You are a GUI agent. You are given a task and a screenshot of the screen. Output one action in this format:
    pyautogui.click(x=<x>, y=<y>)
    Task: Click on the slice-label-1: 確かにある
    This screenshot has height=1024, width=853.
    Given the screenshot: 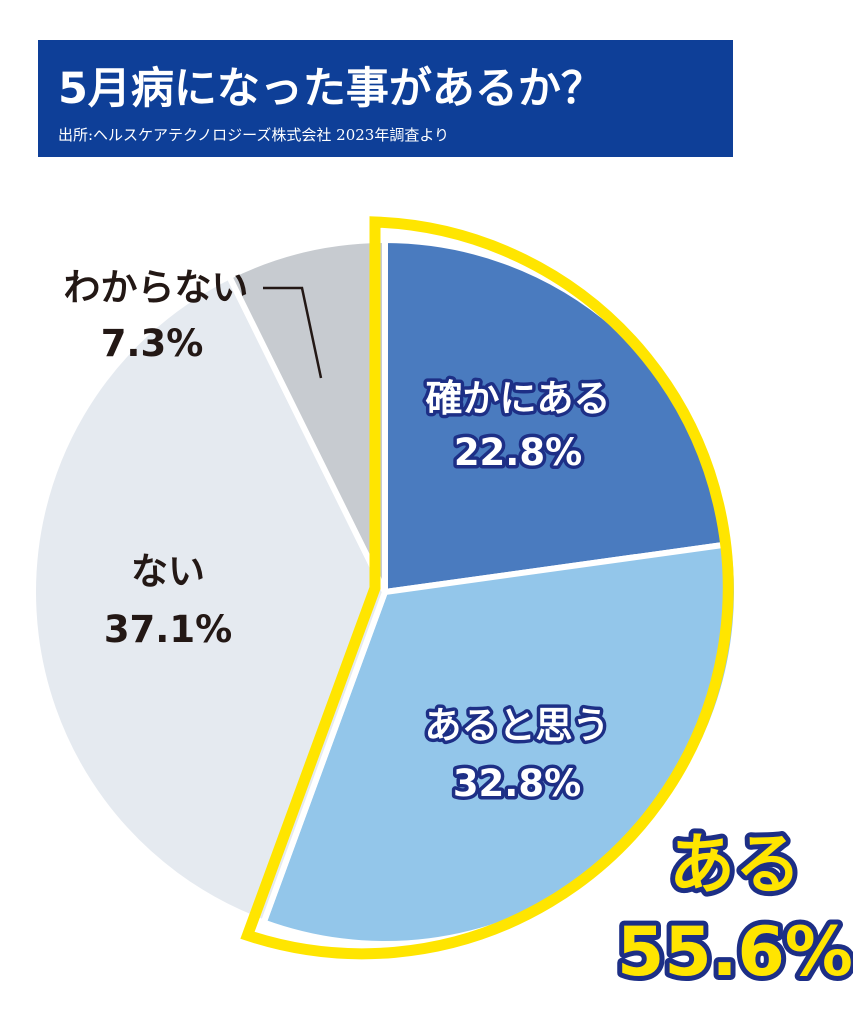 What is the action you would take?
    pyautogui.click(x=518, y=398)
    